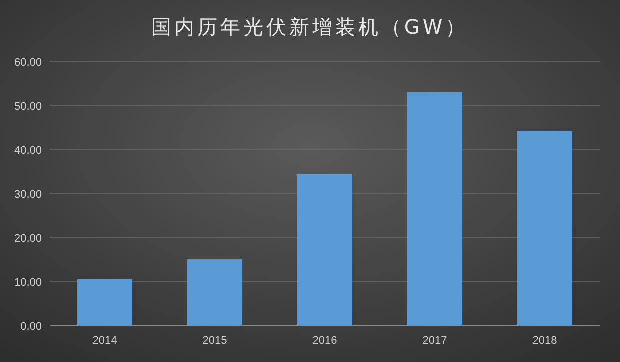  What do you see at coordinates (31, 326) in the screenshot?
I see `y-tick-label: 0.00` at bounding box center [31, 326].